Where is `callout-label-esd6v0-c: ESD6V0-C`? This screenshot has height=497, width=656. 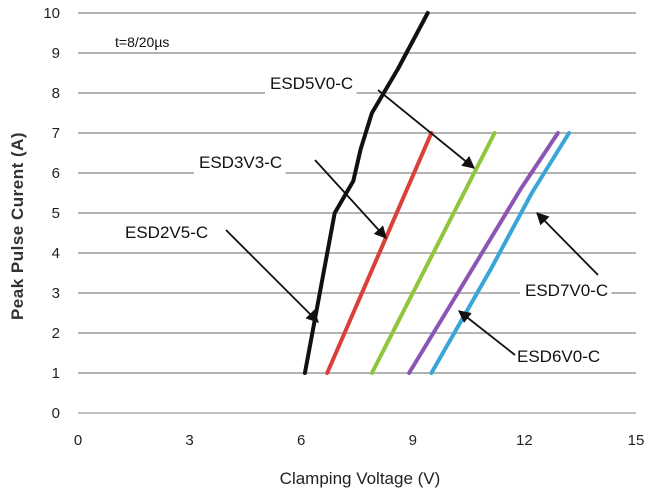 callout-label-esd6v0-c: ESD6V0-C is located at coordinates (558, 356).